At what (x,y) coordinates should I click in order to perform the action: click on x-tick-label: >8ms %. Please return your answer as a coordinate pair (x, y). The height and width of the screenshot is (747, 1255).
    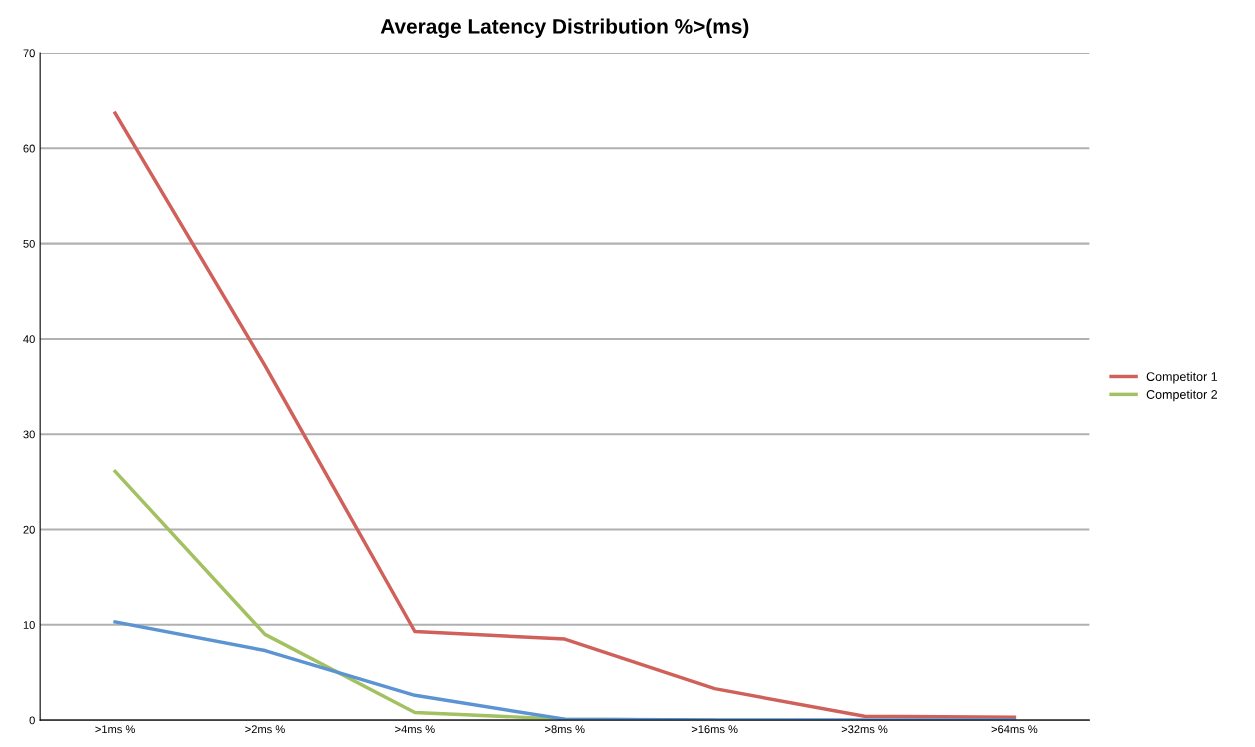
    Looking at the image, I should click on (565, 729).